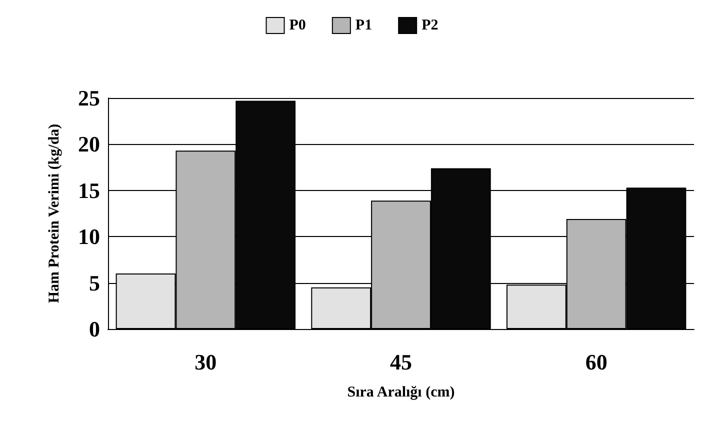  Describe the element at coordinates (89, 190) in the screenshot. I see `y-tick-label: 15` at that location.